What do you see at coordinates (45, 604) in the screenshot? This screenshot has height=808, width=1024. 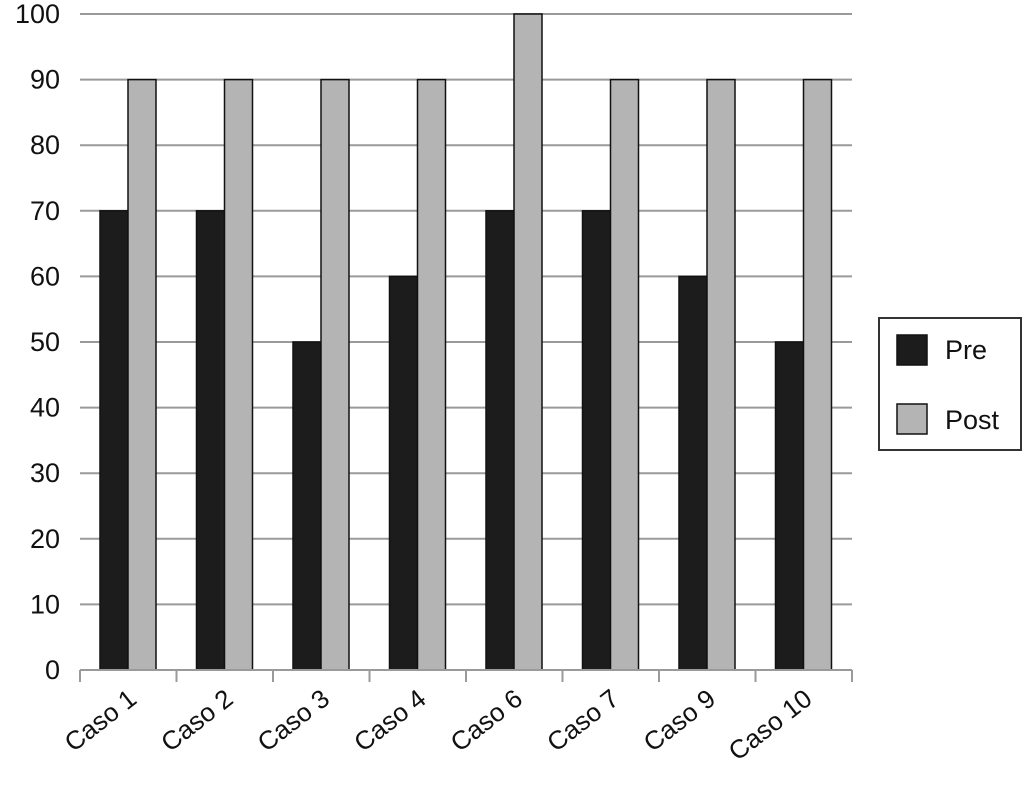 I see `y-tick-label: 10` at bounding box center [45, 604].